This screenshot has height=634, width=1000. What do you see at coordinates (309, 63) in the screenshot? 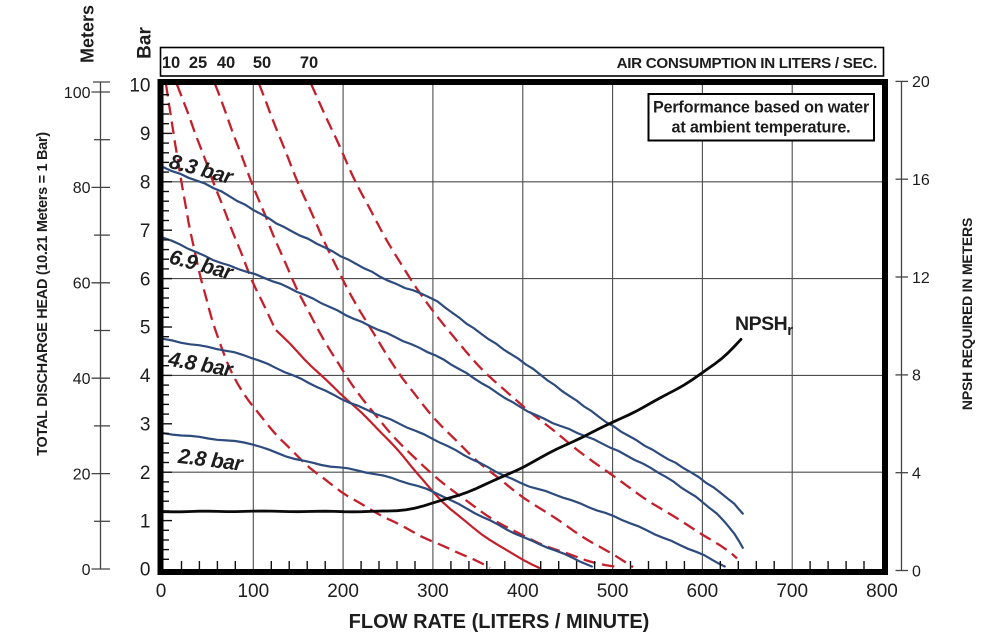
I see `svg-text: 70` at bounding box center [309, 63].